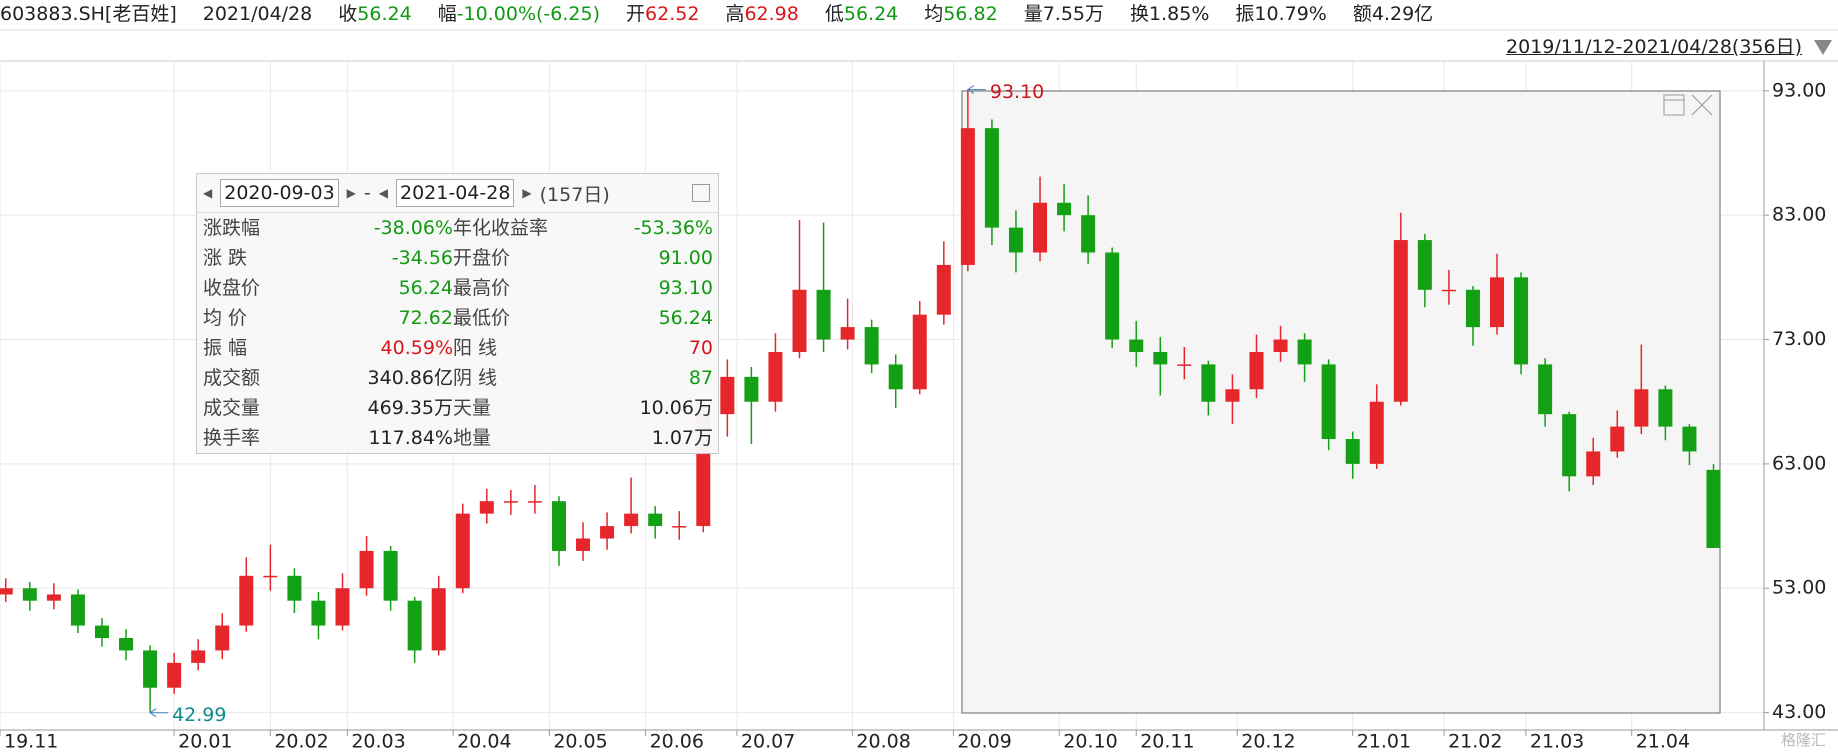 This screenshot has height=754, width=1838. What do you see at coordinates (374, 14) in the screenshot?
I see `quote-item: 收56.24` at bounding box center [374, 14].